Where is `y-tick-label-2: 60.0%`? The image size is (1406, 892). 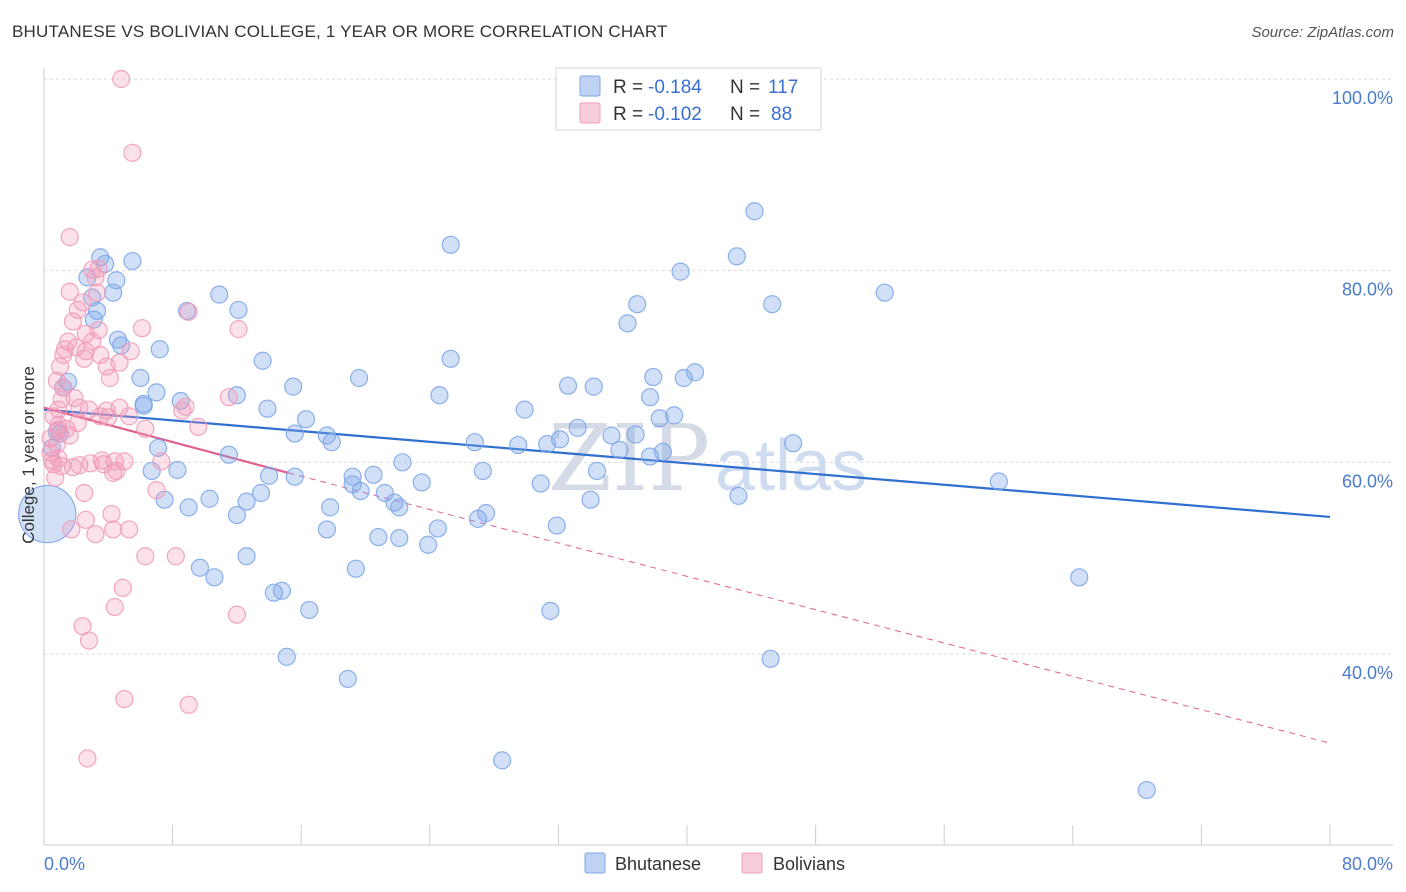 y-tick-label-2: 60.0% is located at coordinates (1367, 481).